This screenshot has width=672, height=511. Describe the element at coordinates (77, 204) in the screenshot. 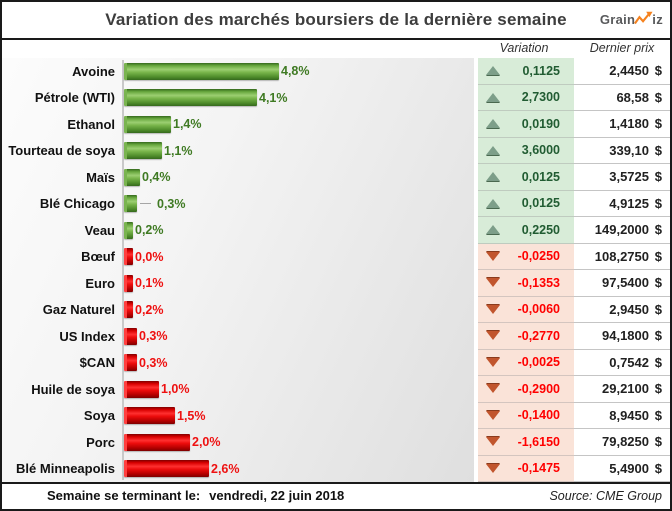

I see `category-label: Blé Chicago` at that location.